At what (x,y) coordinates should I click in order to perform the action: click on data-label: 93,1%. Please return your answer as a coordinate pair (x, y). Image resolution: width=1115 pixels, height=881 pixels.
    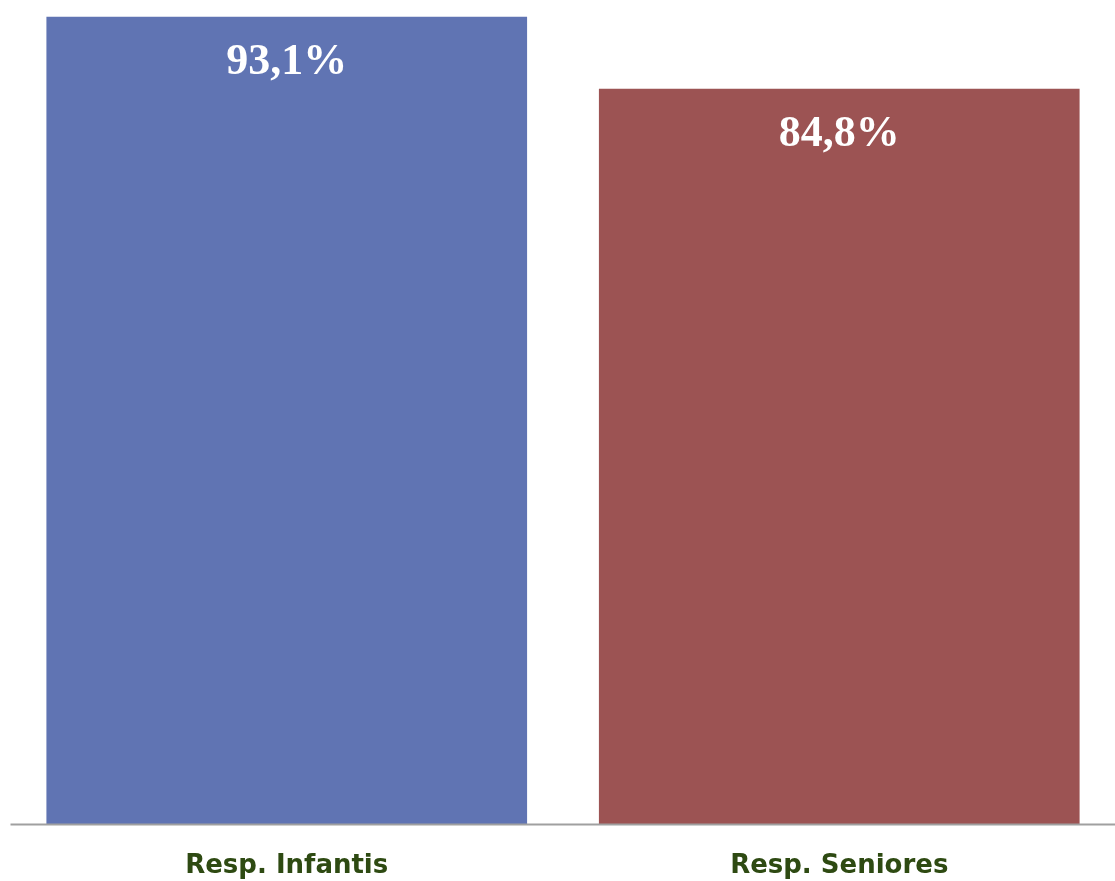
    Looking at the image, I should click on (287, 59).